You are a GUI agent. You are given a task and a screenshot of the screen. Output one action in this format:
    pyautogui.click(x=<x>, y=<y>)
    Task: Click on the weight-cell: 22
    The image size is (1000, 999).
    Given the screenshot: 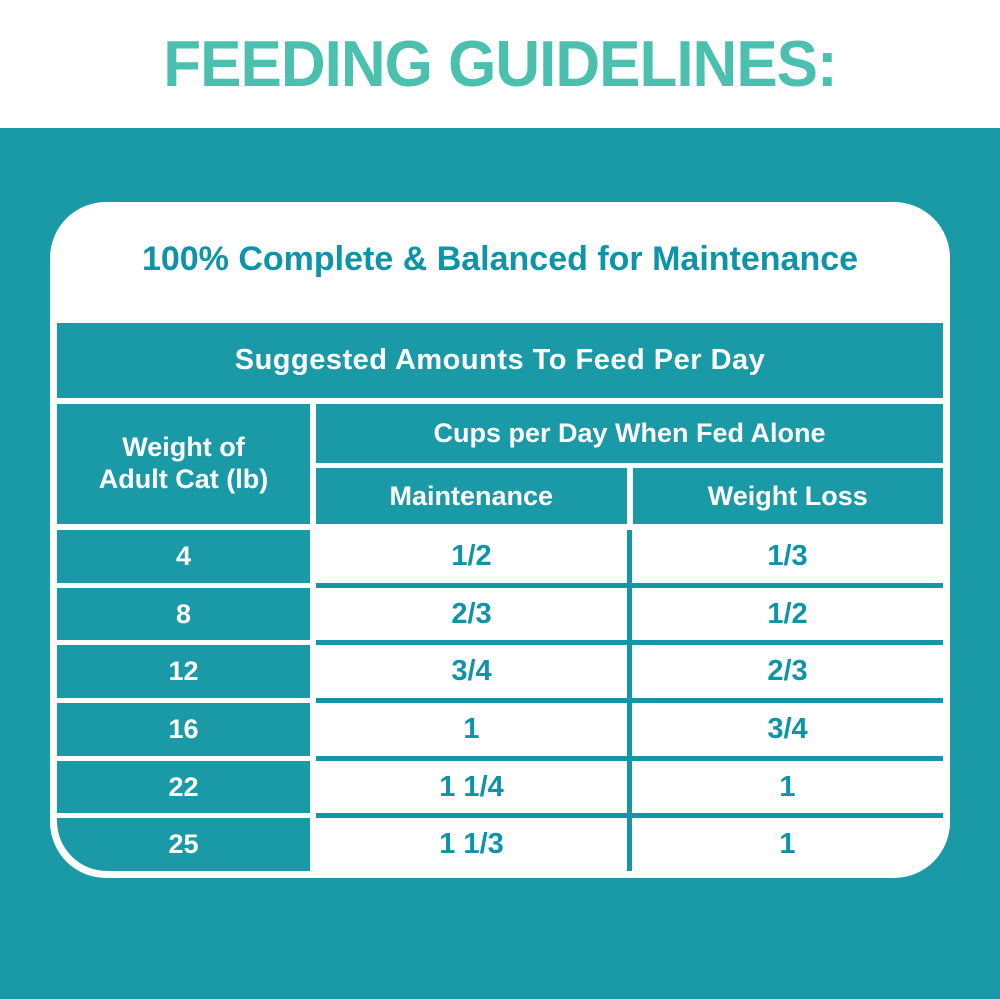 What is the action you would take?
    pyautogui.click(x=183, y=787)
    